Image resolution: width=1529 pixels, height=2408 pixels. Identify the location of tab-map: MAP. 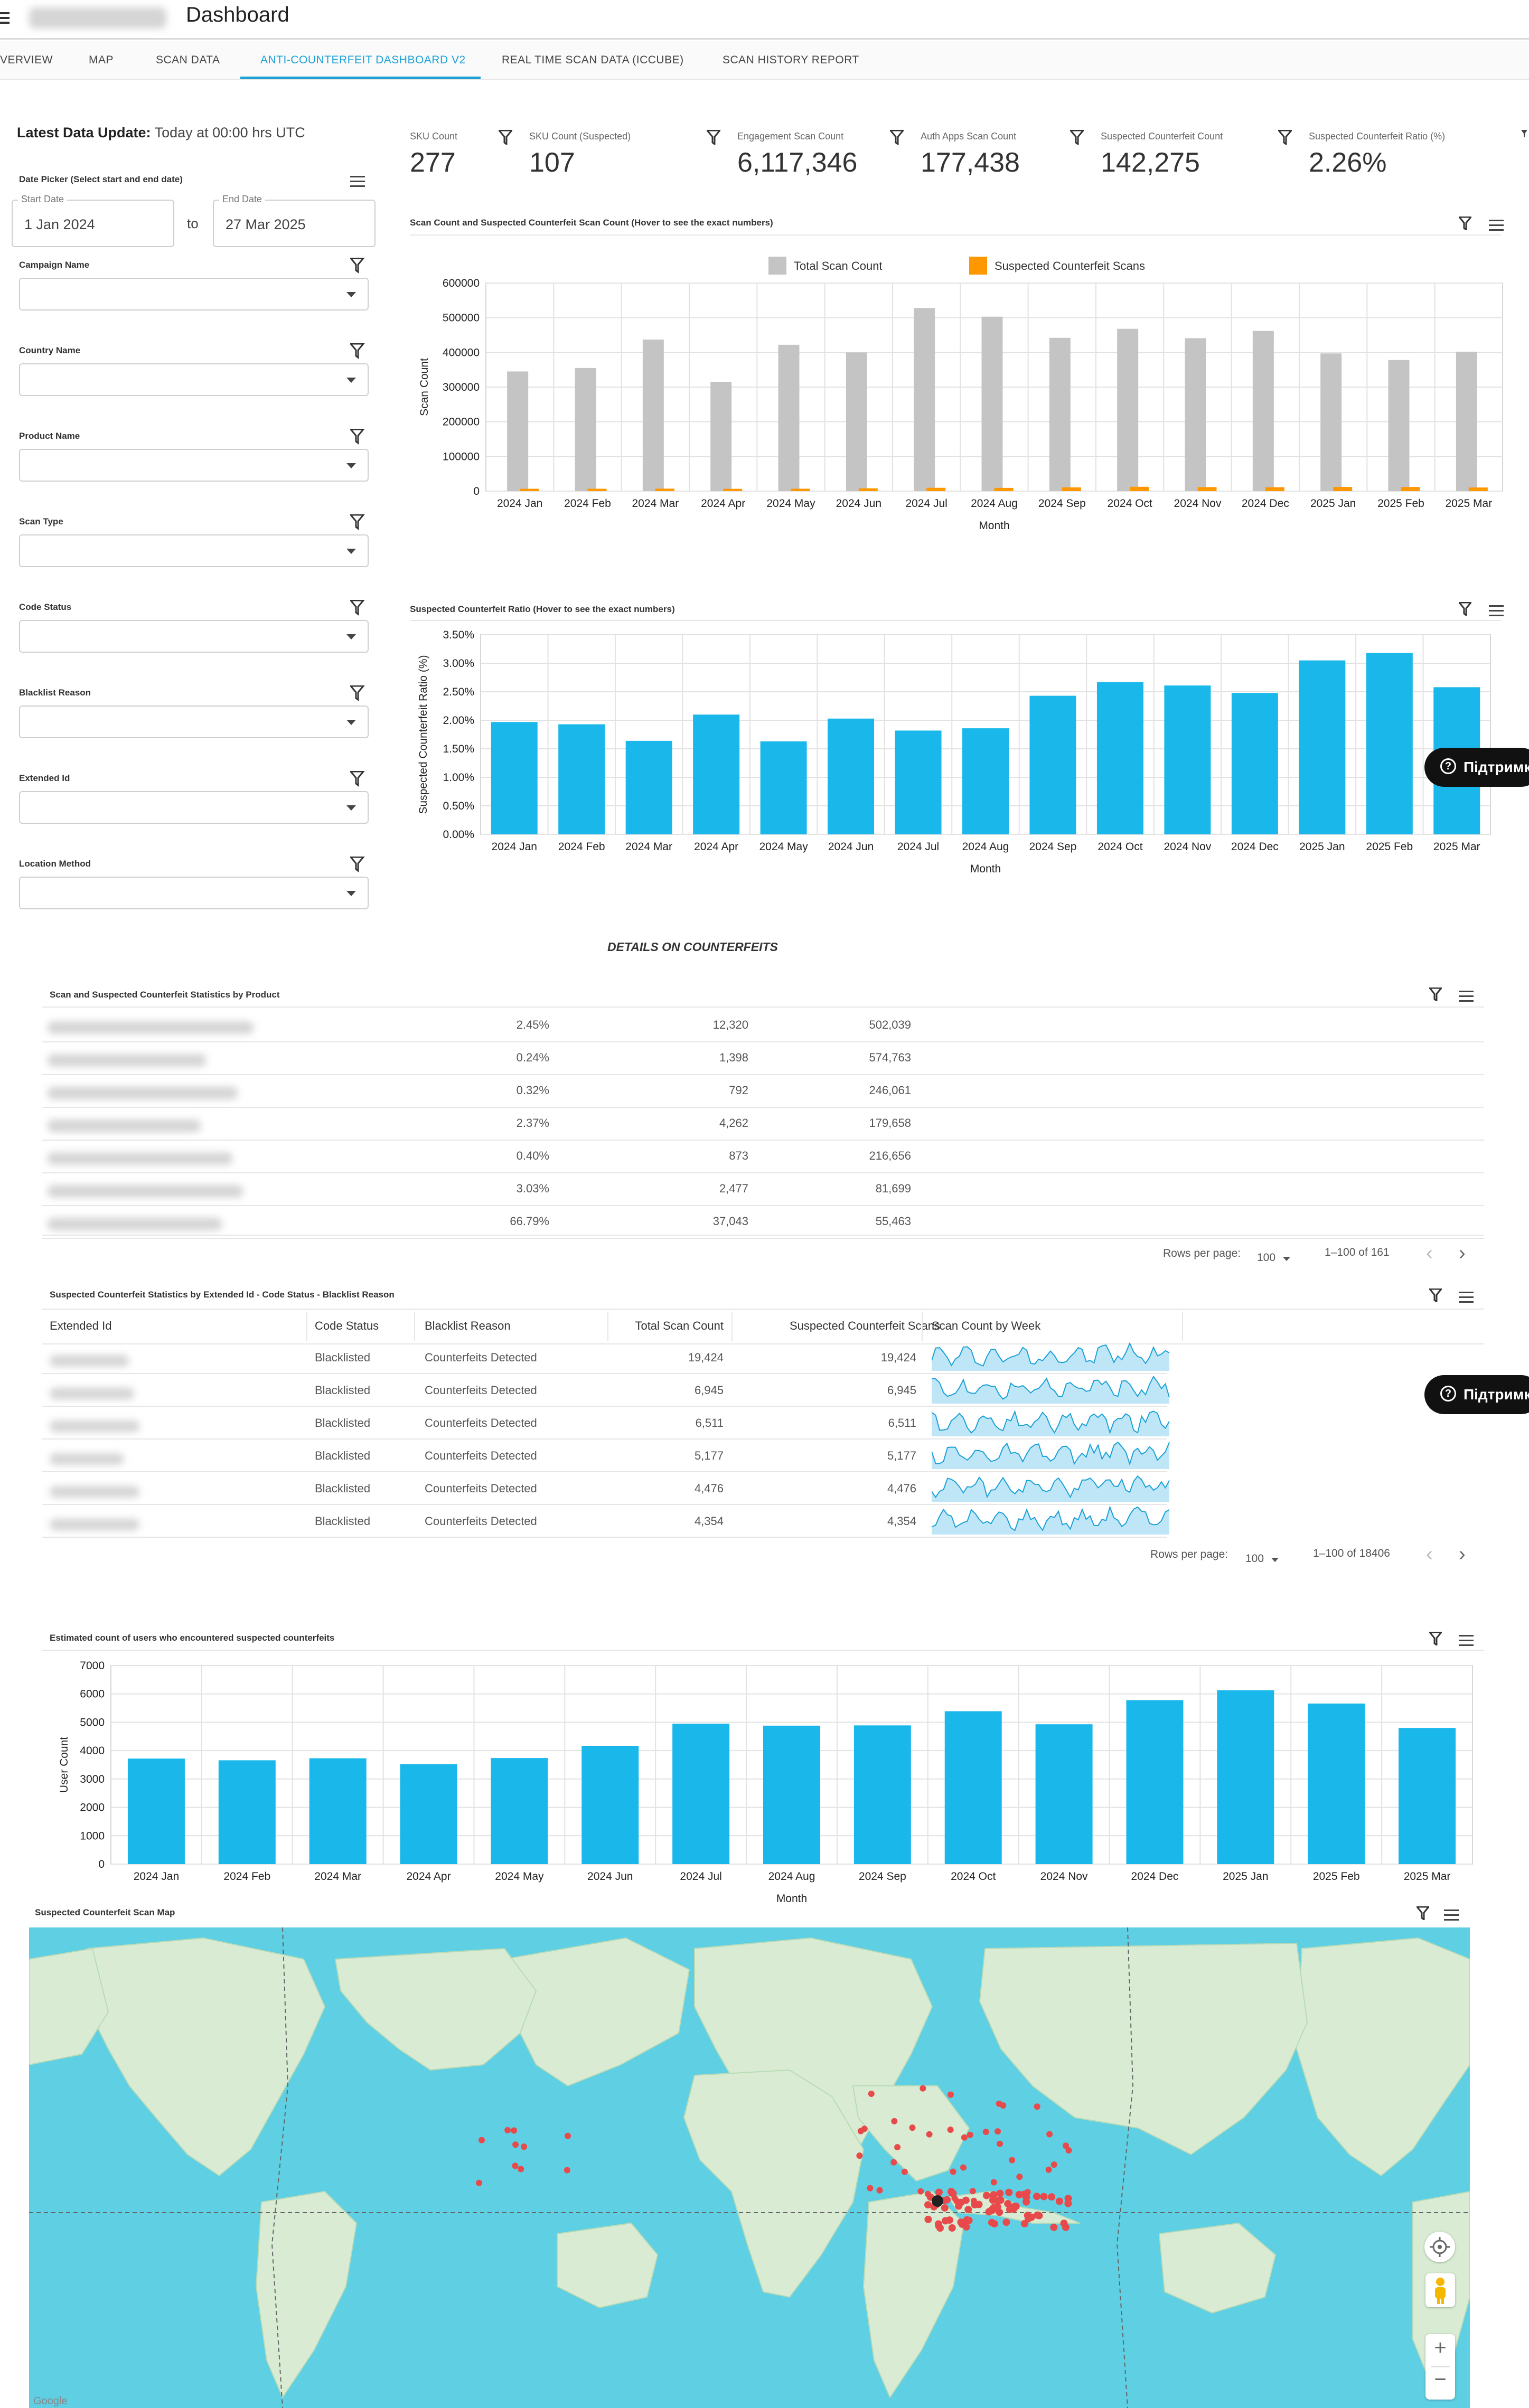
(101, 60).